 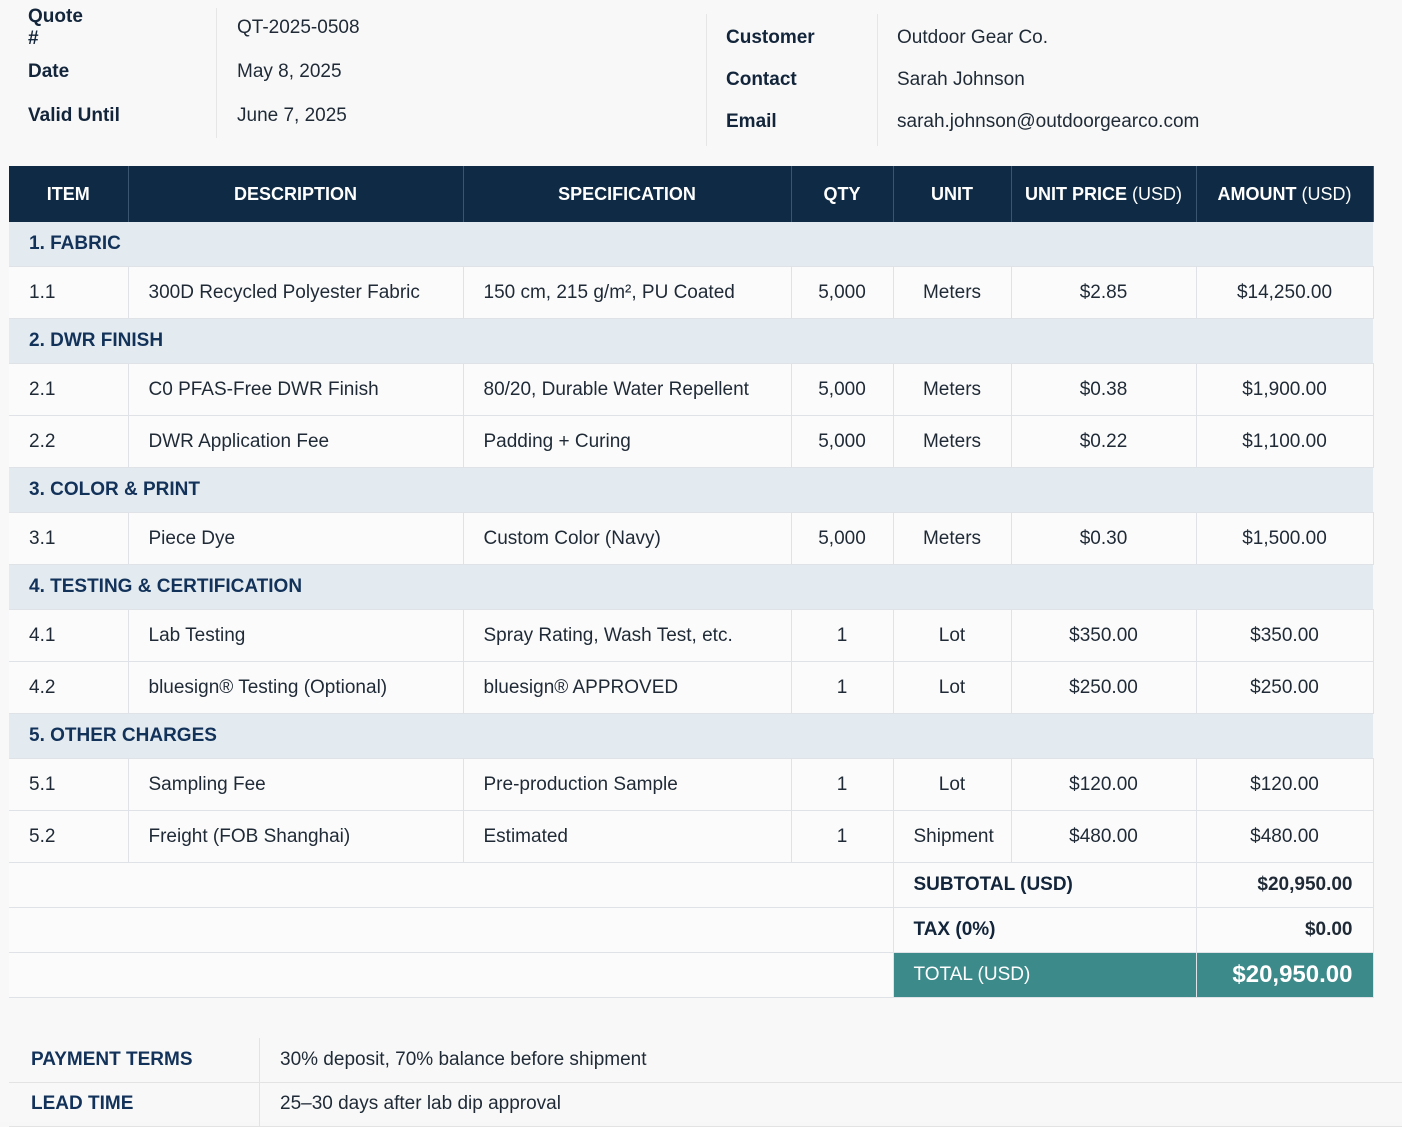 What do you see at coordinates (627, 292) in the screenshot?
I see `cell-specification: 150 cm, 215 g/m², PU Coated` at bounding box center [627, 292].